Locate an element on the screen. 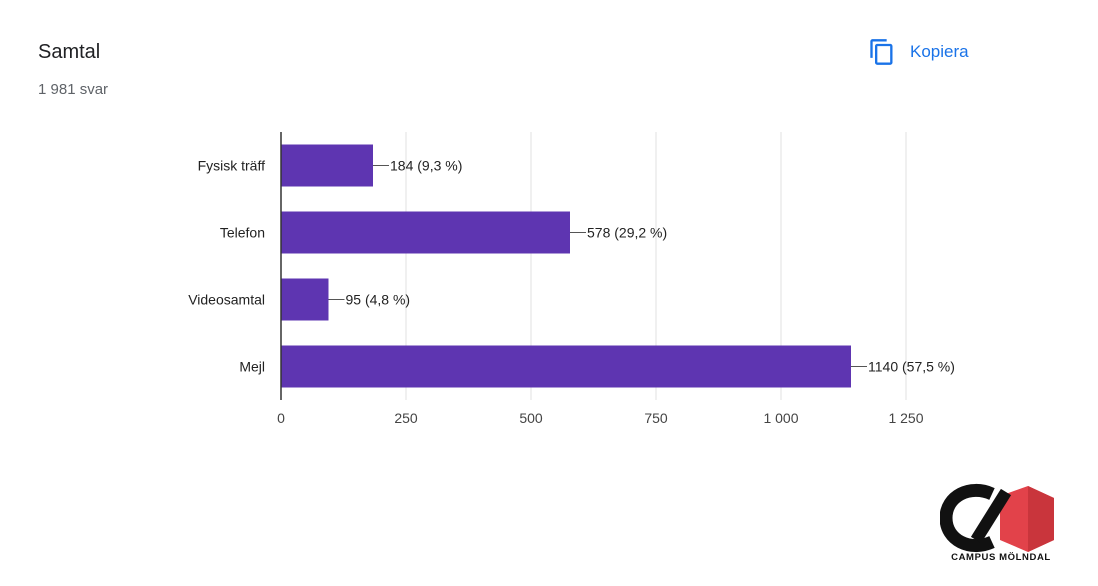  x-tick-label: 1 250 is located at coordinates (905, 418).